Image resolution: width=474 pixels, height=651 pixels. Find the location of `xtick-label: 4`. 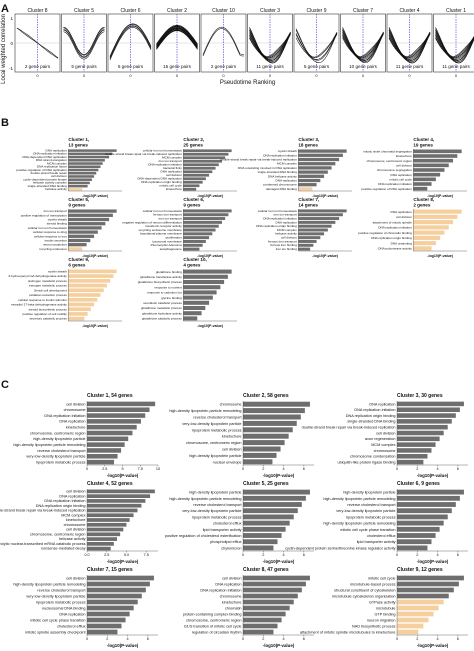

xtick-label: 4 is located at coordinates (438, 555).